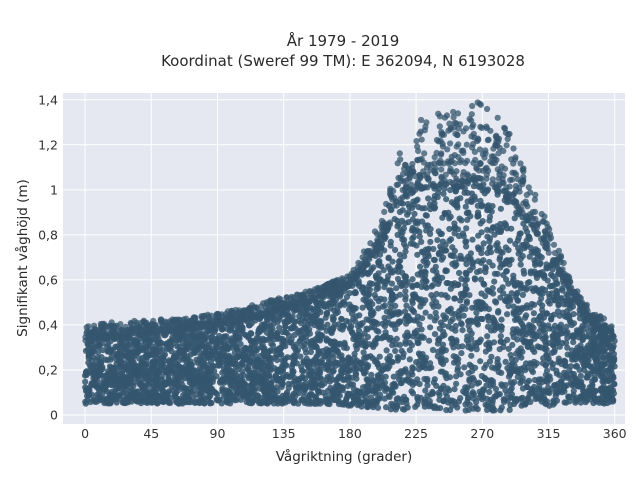 This screenshot has width=640, height=480. Describe the element at coordinates (343, 40) in the screenshot. I see `chart-title: År 1979 - 2019` at that location.